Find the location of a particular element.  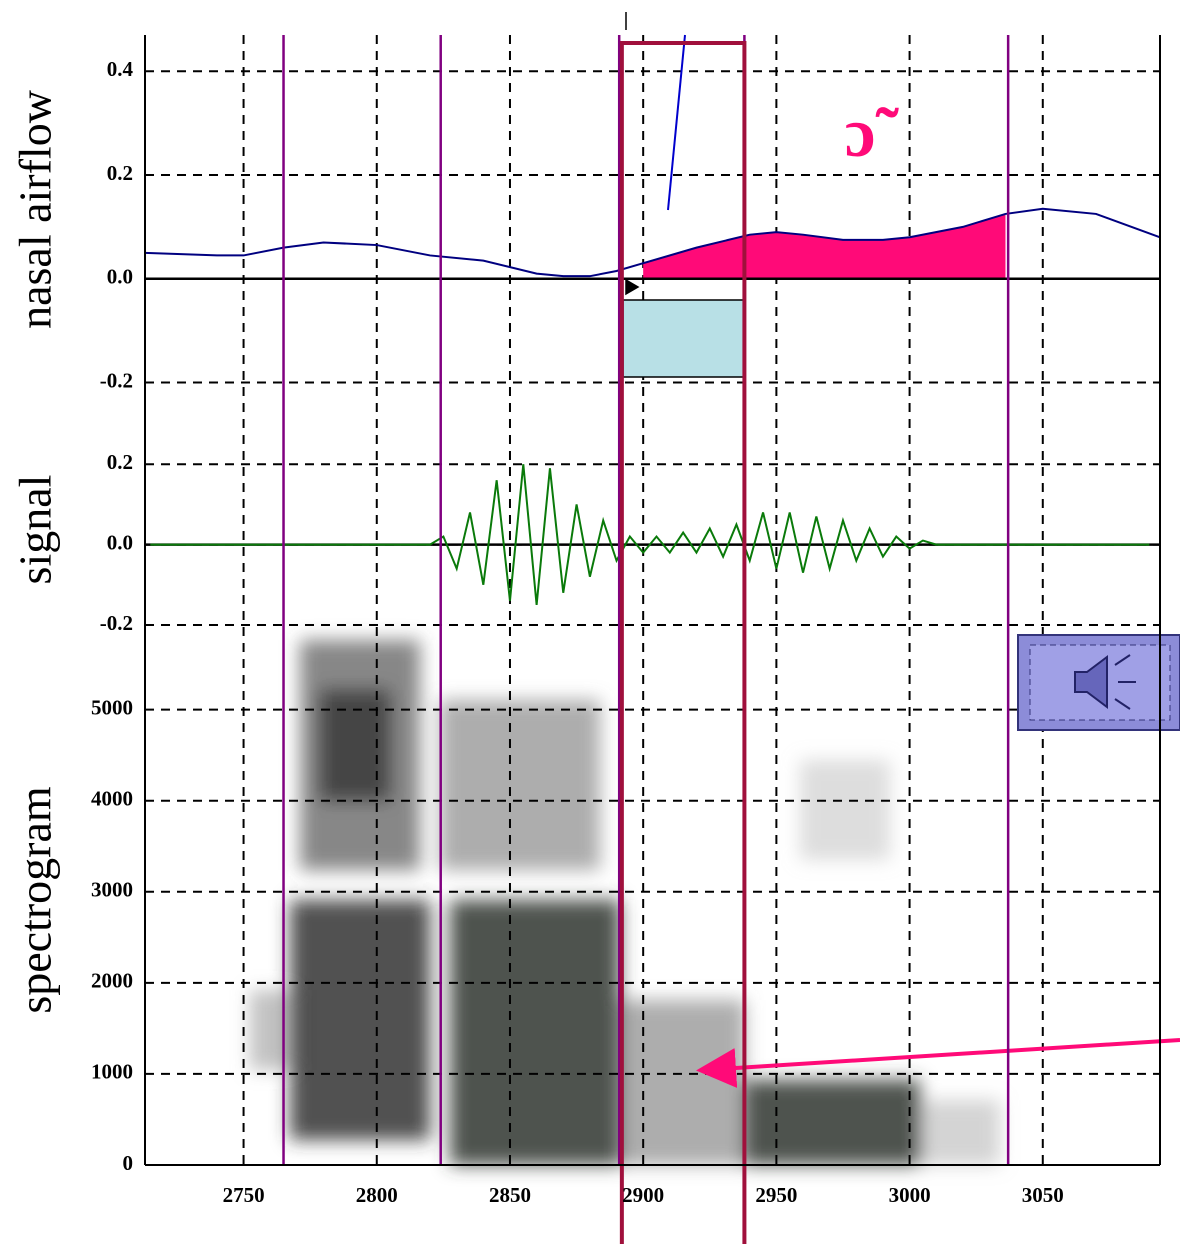

nasal-area is located at coordinates (824, 246).